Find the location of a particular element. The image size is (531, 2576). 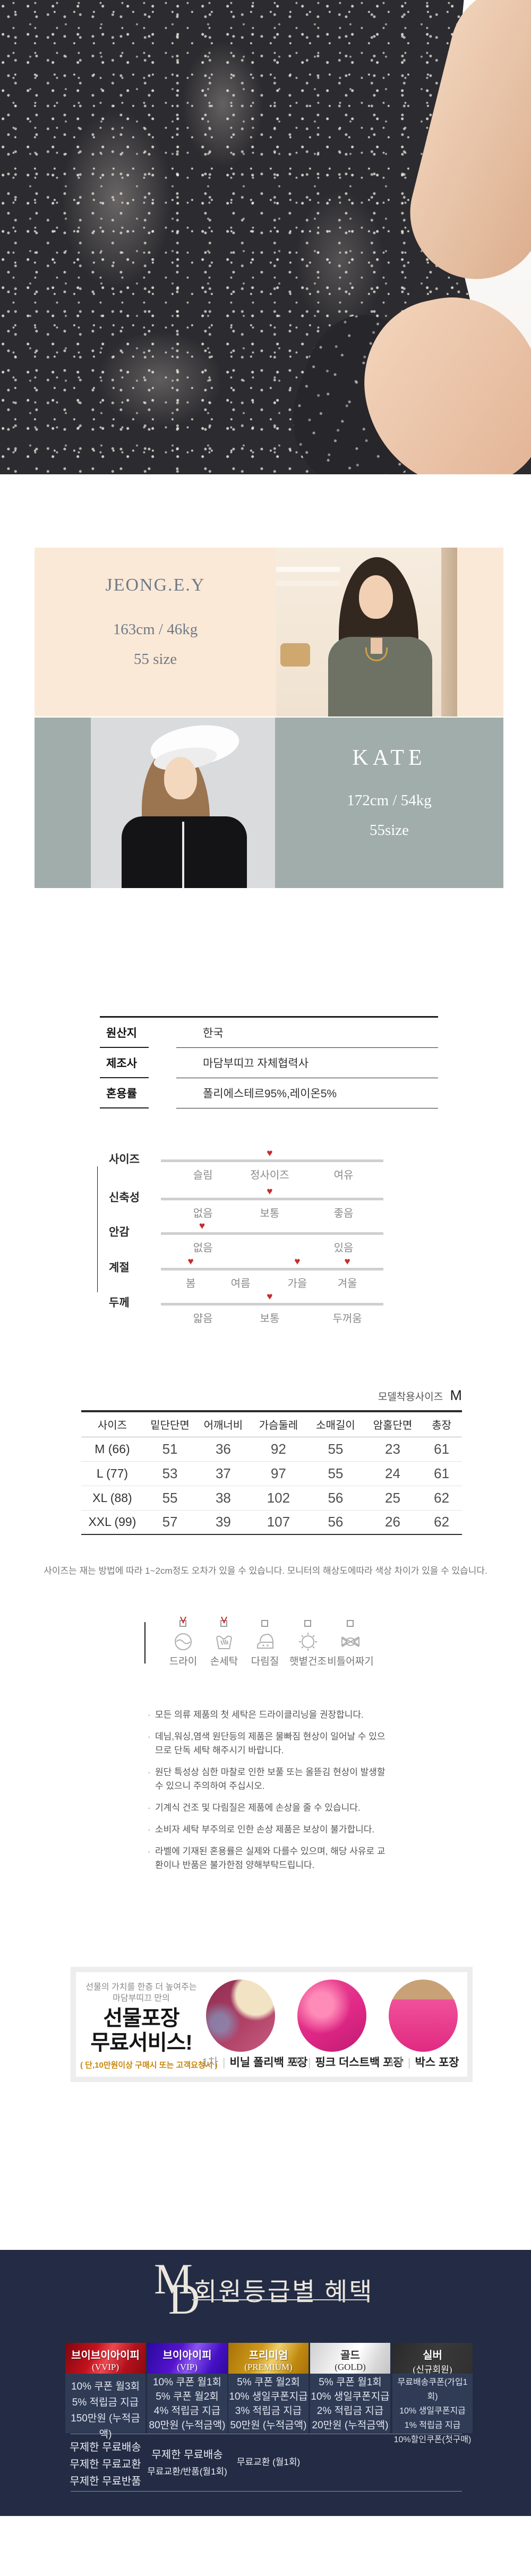

size-cell: 61 is located at coordinates (441, 1474).